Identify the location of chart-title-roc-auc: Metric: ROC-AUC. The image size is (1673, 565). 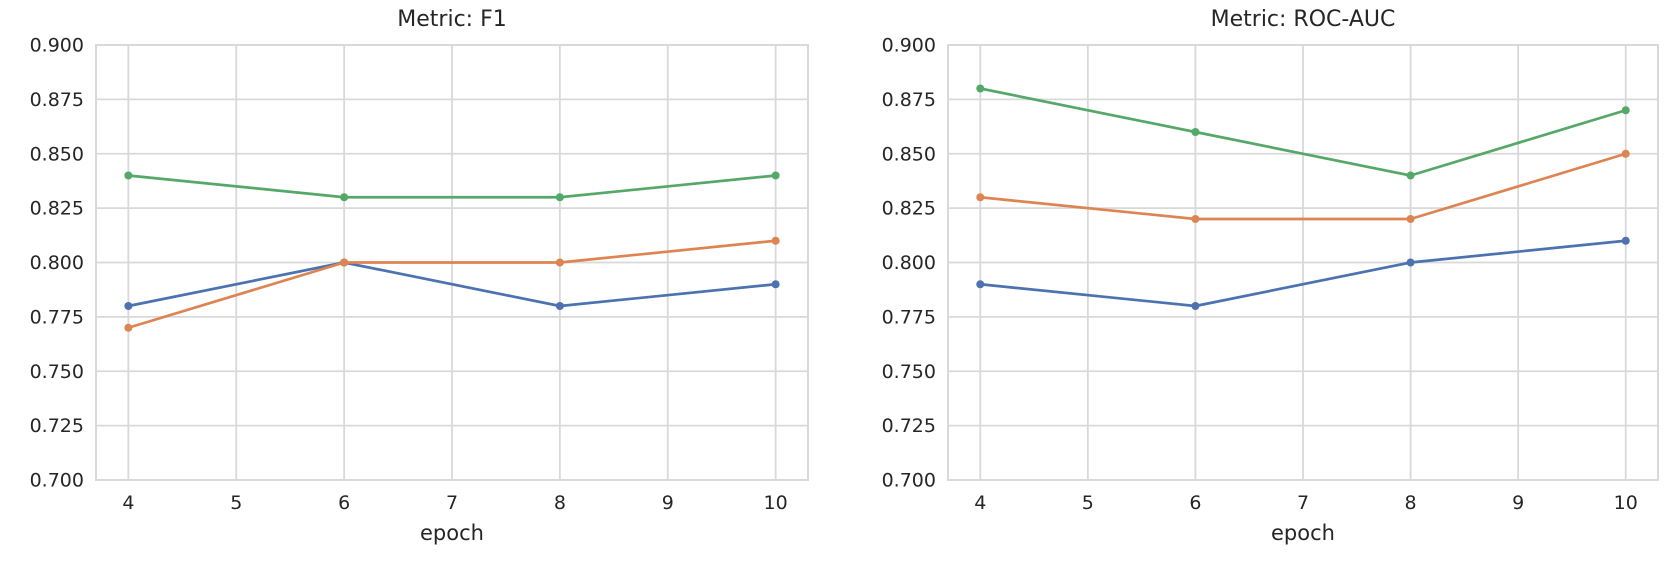
(1303, 19).